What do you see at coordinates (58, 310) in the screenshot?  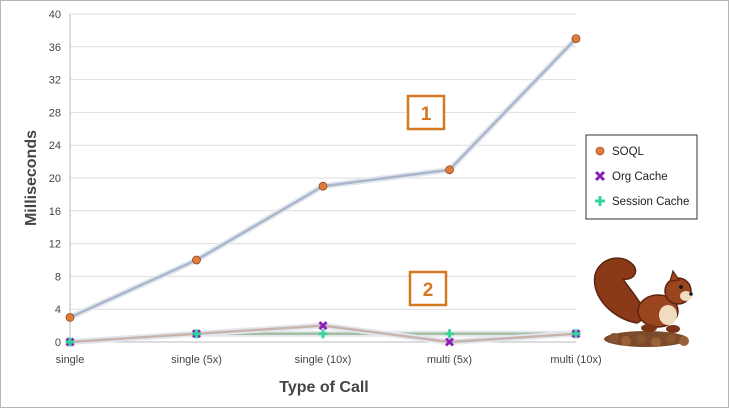 I see `y-tick-label: 4` at bounding box center [58, 310].